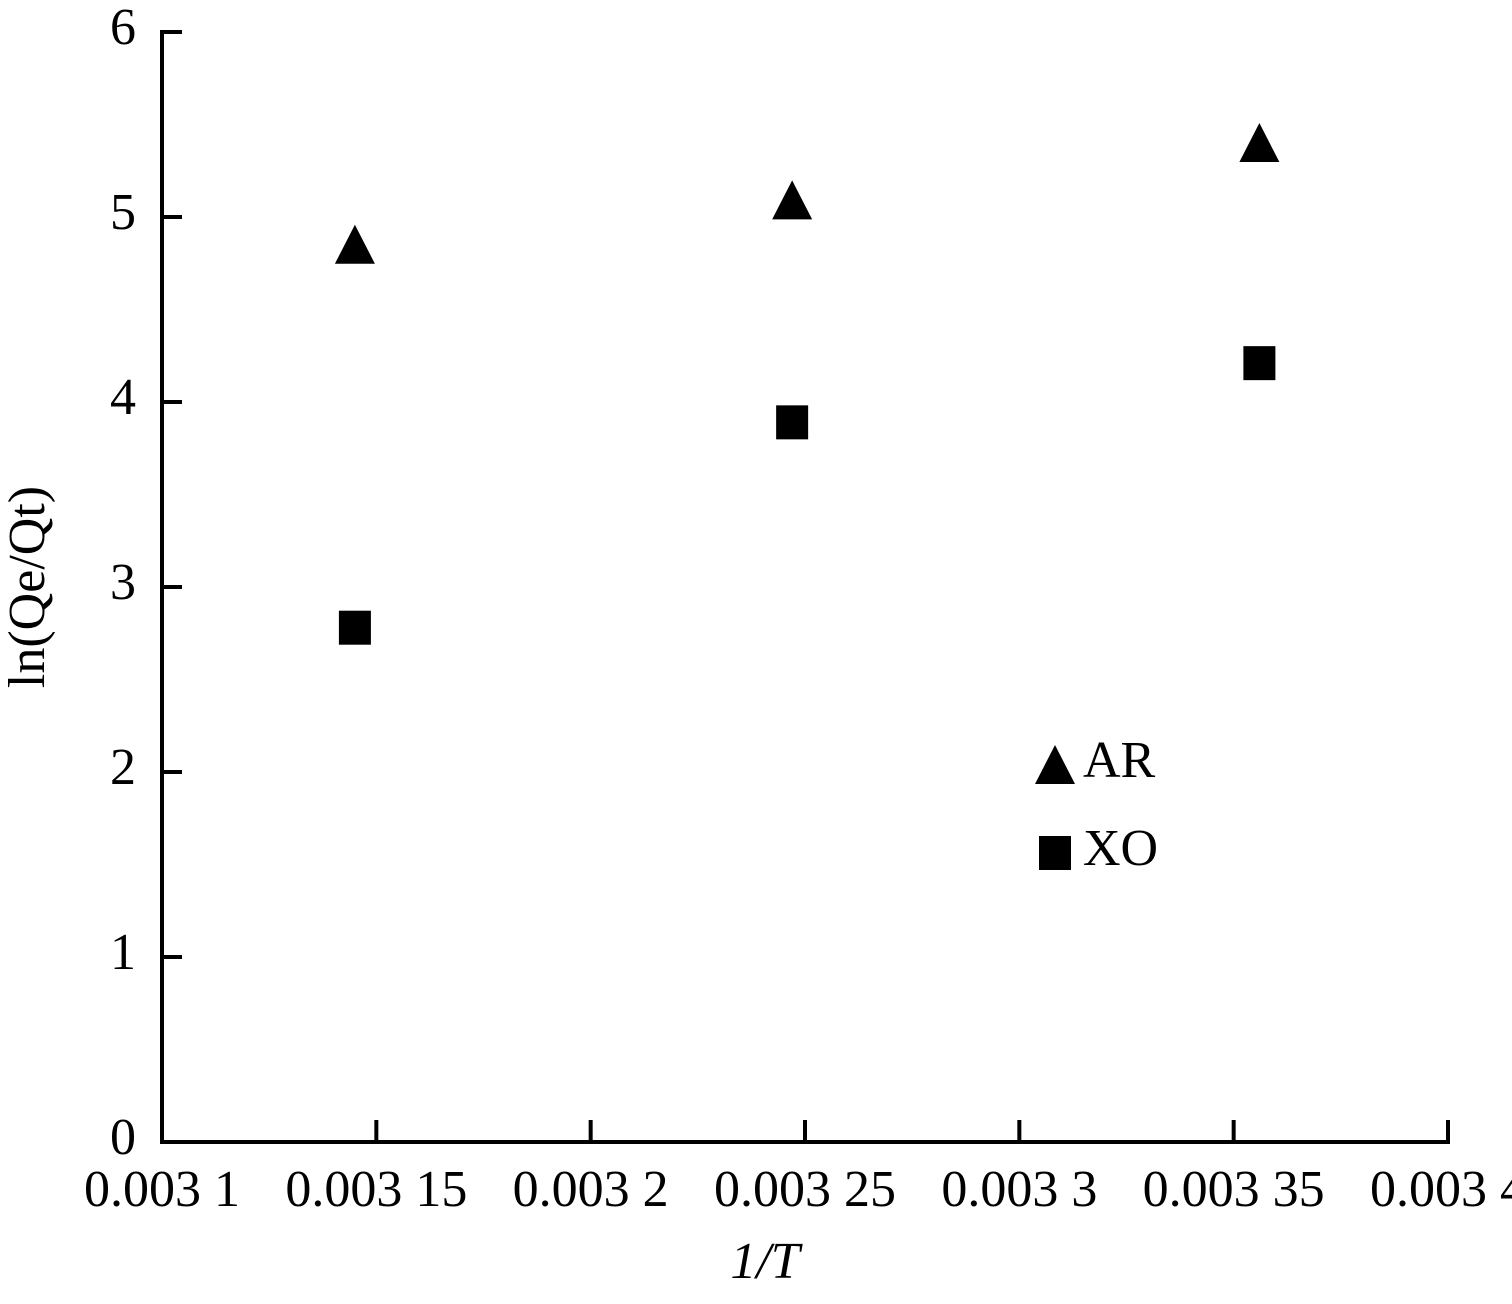 This screenshot has width=1512, height=1304. What do you see at coordinates (123, 212) in the screenshot?
I see `y-tick-label: 5` at bounding box center [123, 212].